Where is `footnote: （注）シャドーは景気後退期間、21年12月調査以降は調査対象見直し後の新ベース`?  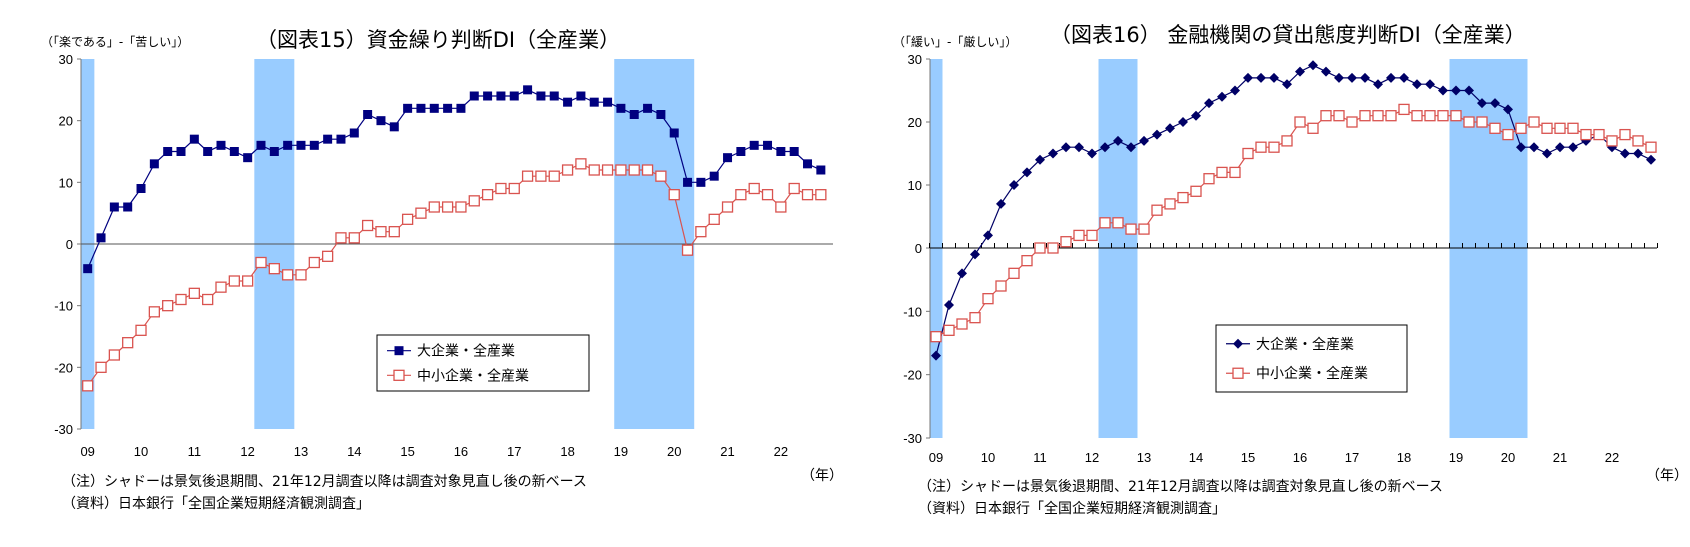 footnote: （注）シャドーは景気後退期間、21年12月調査以降は調査対象見直し後の新ベース is located at coordinates (324, 481).